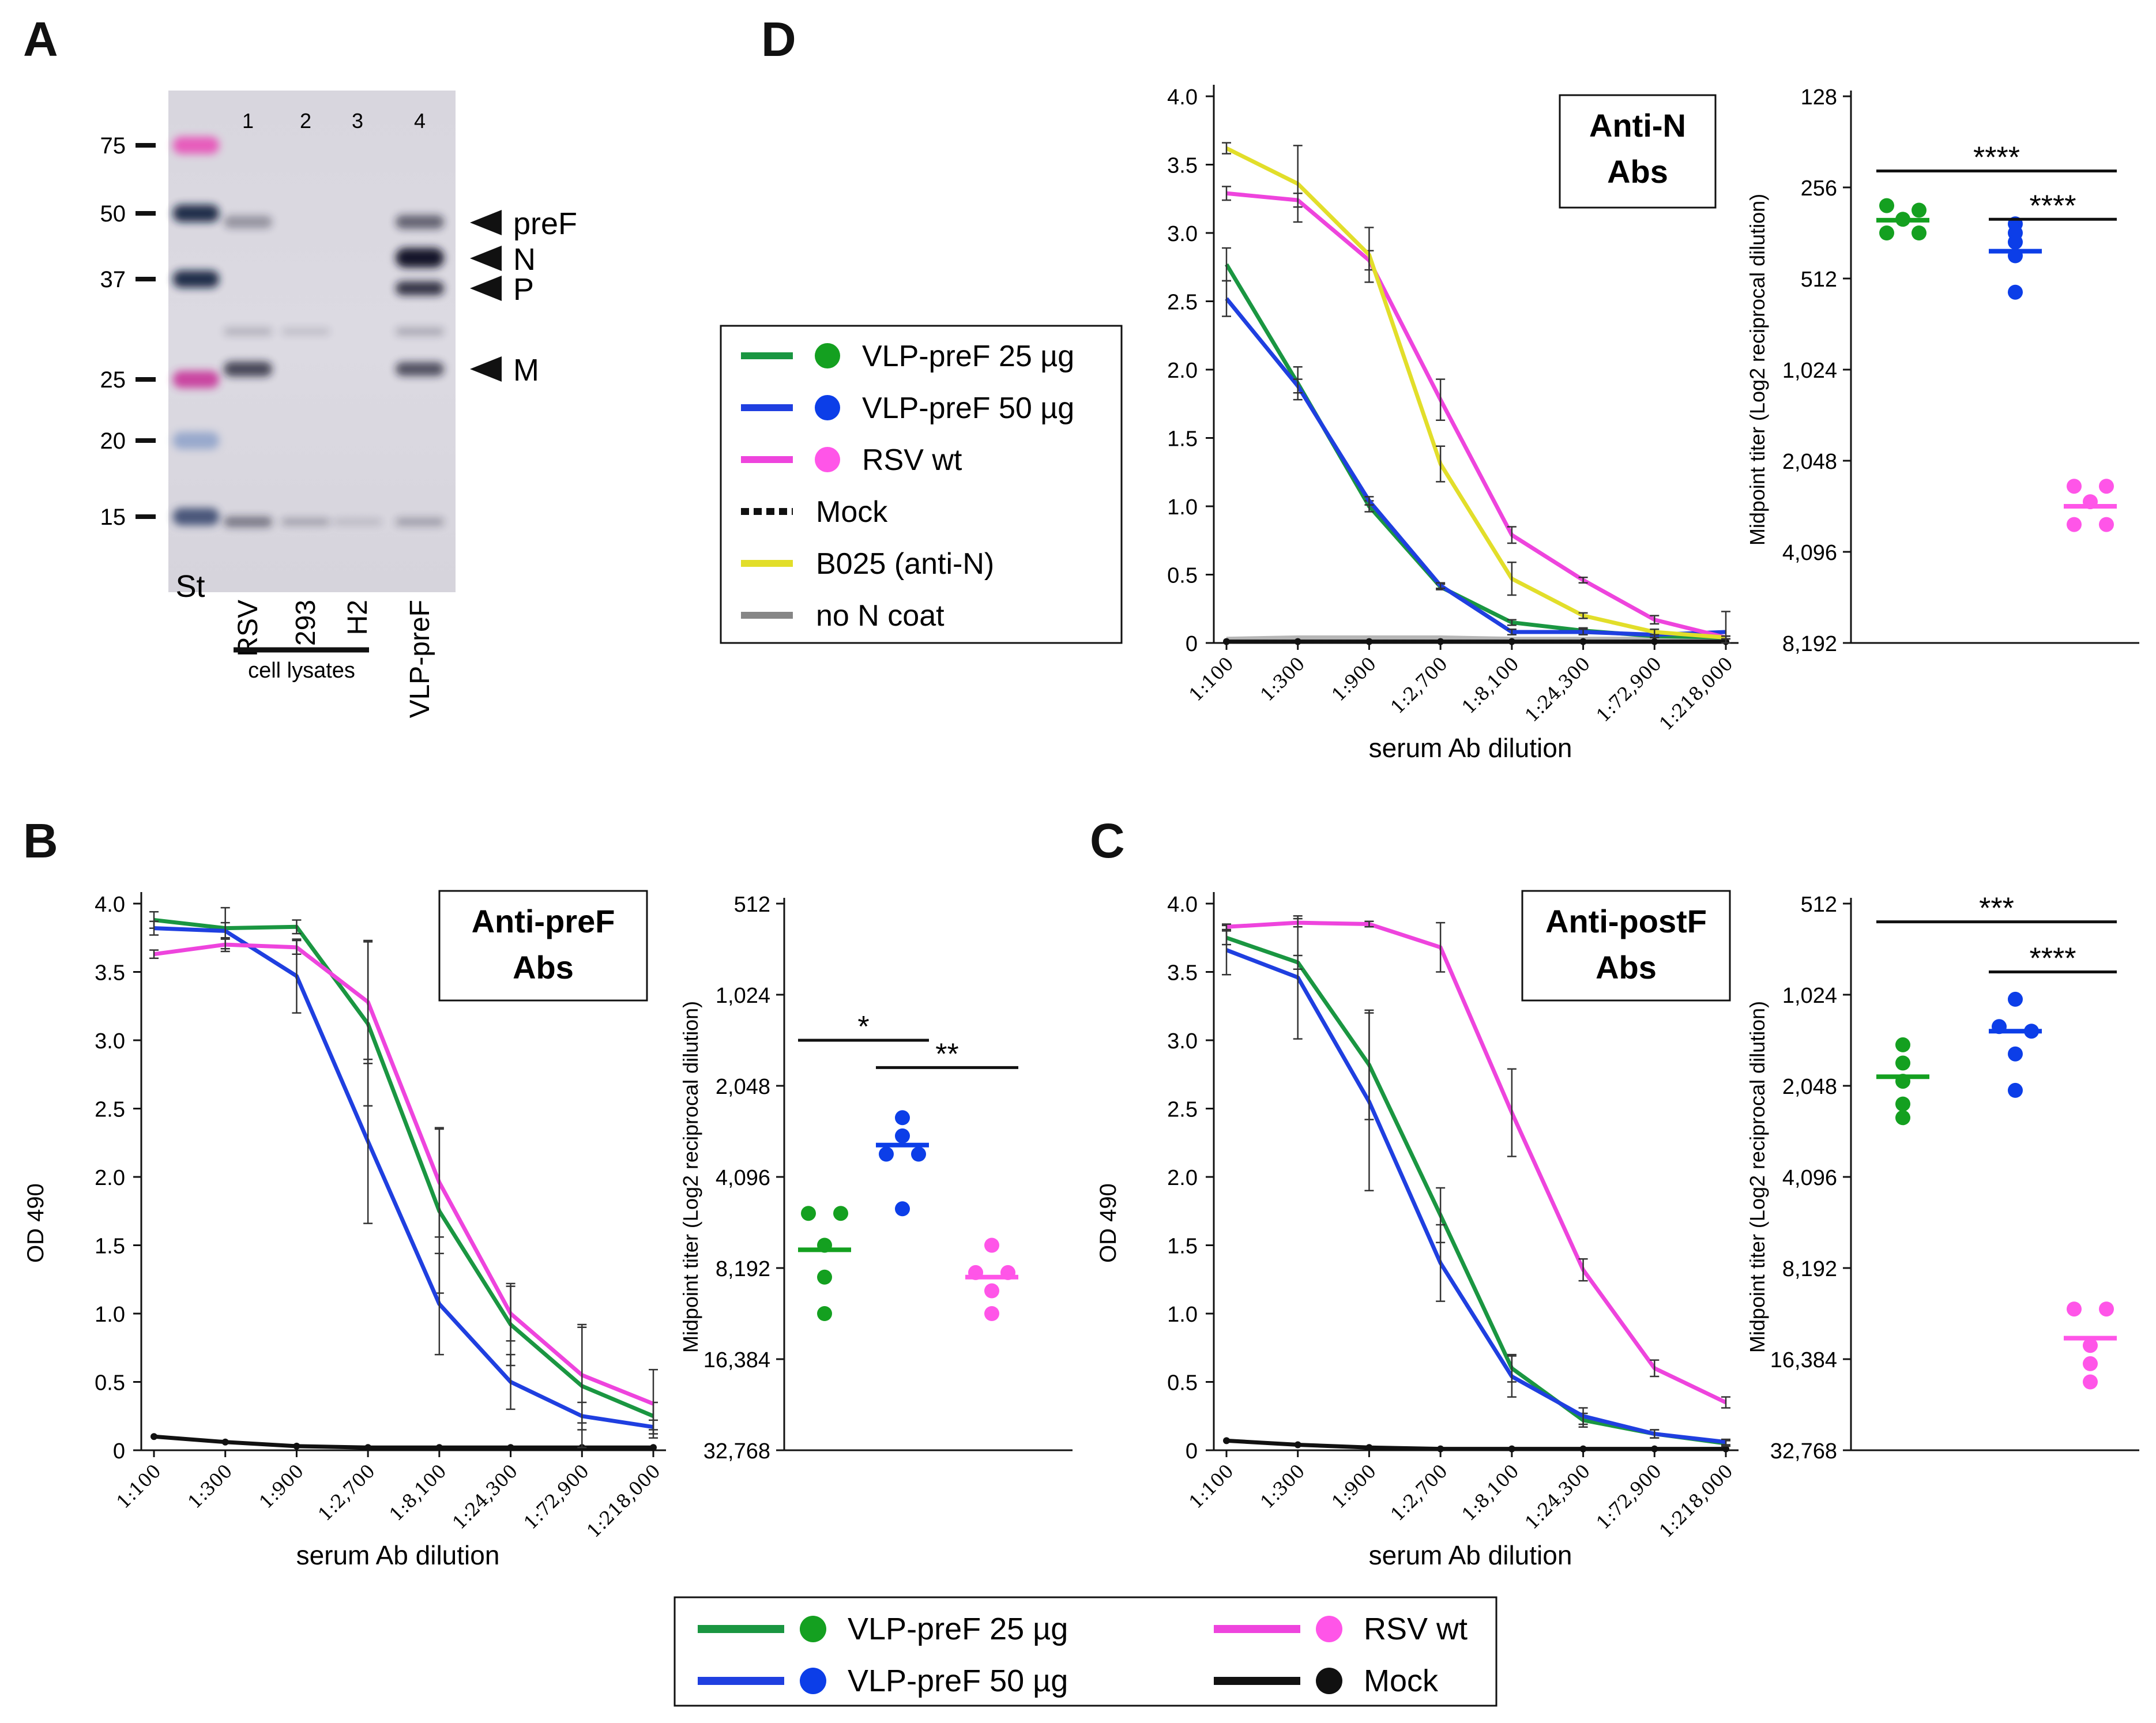  I want to click on legend-label: VLP-preF 50 µg, so click(958, 1681).